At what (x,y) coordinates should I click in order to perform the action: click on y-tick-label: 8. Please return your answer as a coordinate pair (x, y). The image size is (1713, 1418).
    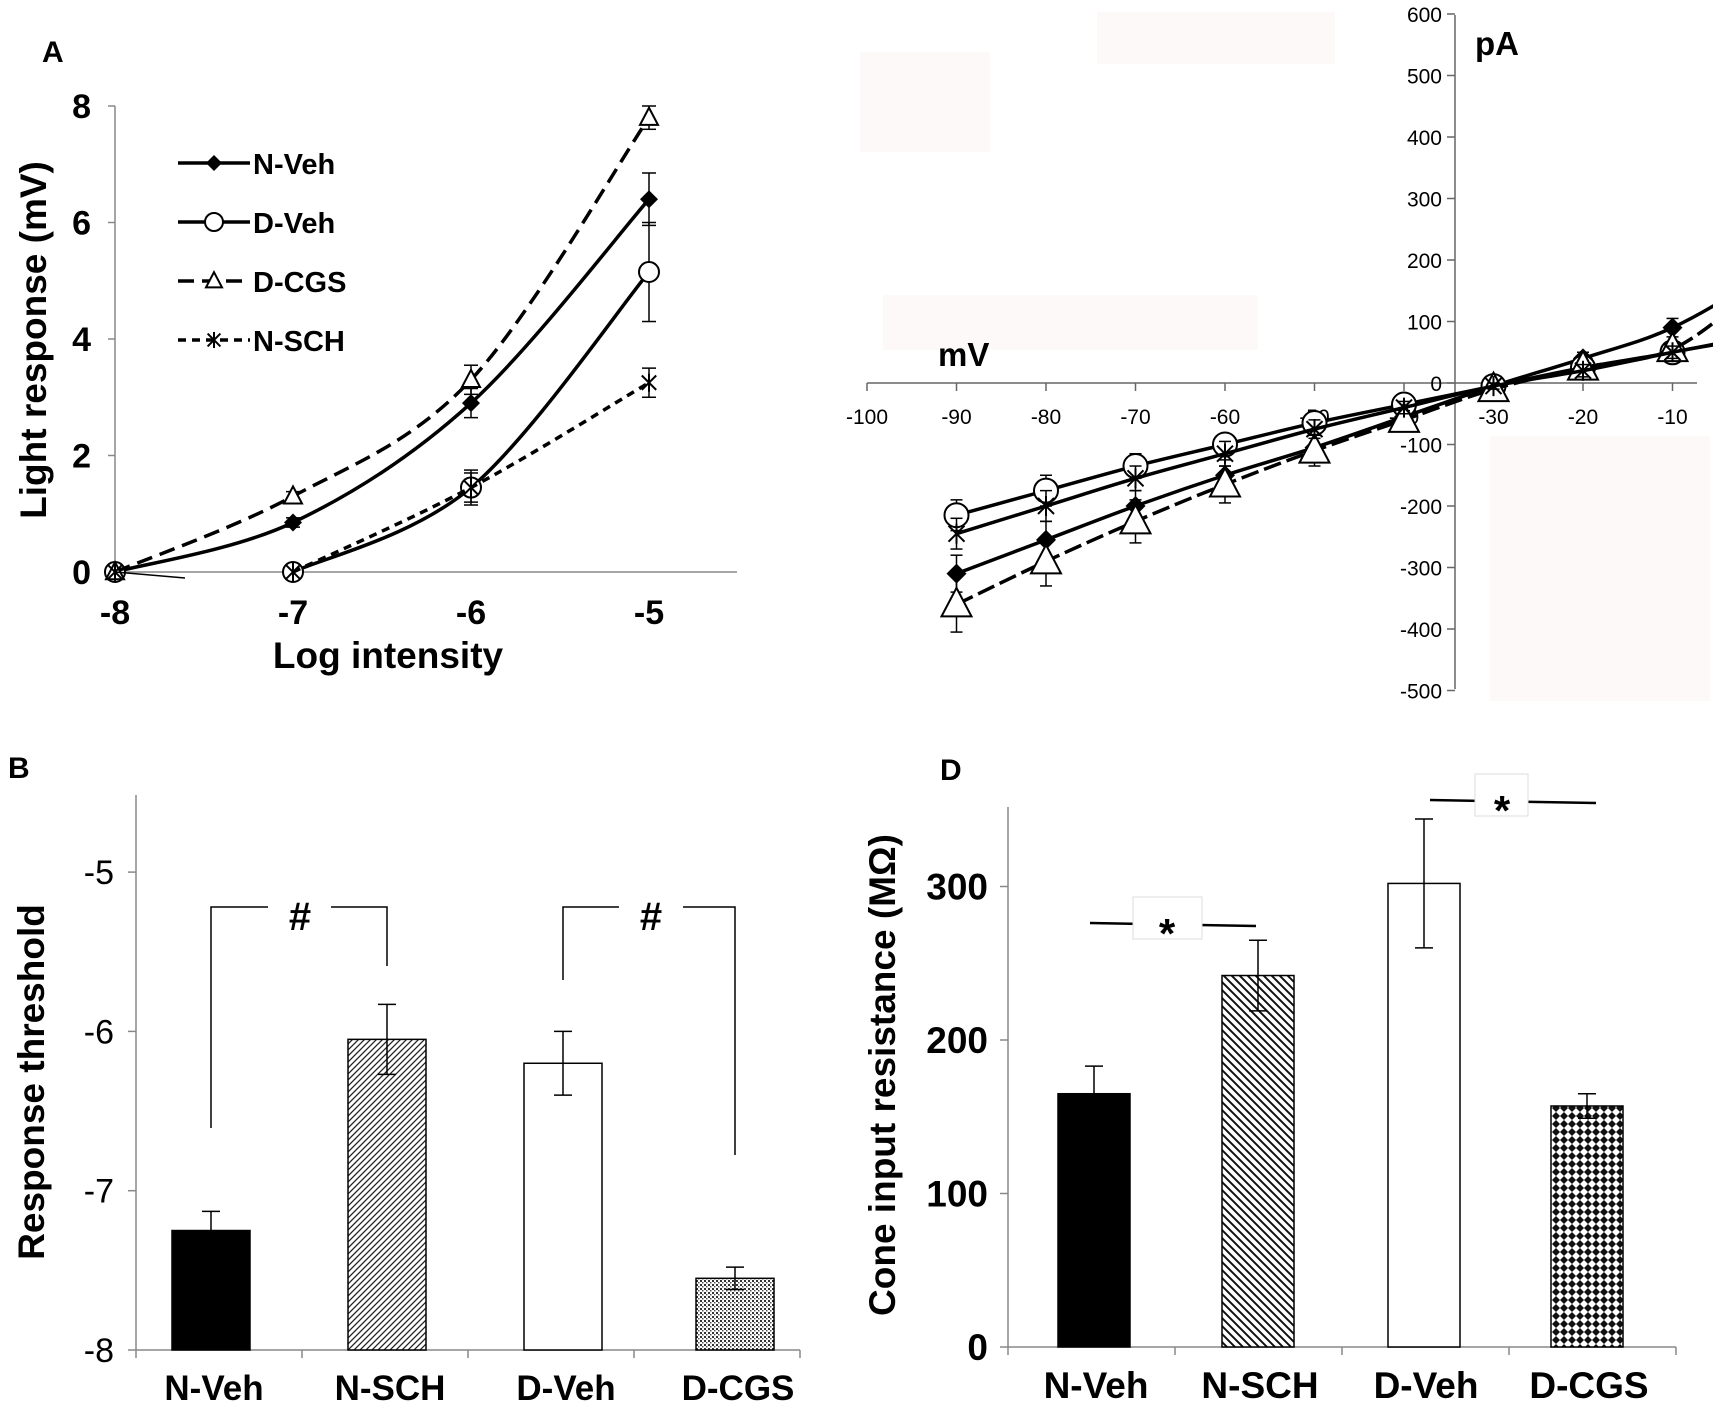
    Looking at the image, I should click on (81, 107).